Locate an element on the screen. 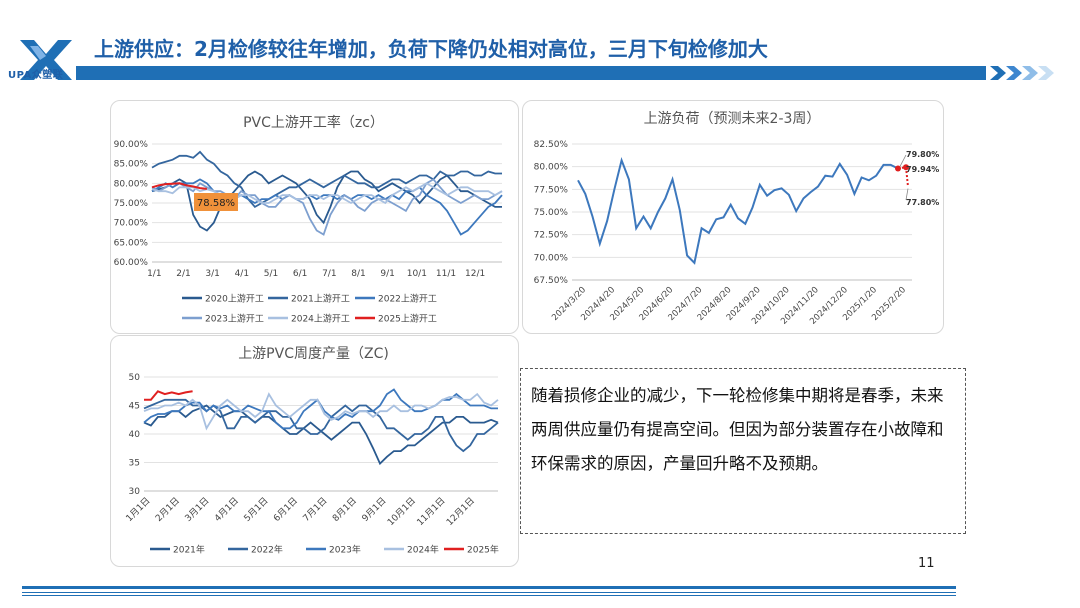 The height and width of the screenshot is (608, 1080). chart2-title: 上游负荷（预测未来2-3周） is located at coordinates (732, 119).